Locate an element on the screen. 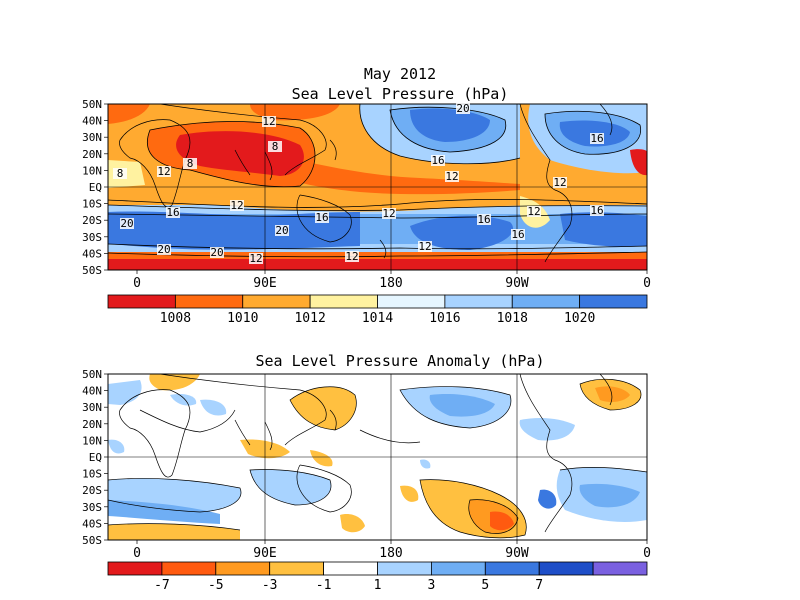 Image resolution: width=800 pixels, height=600 pixels. slp-colorbar-label: 1020 is located at coordinates (579, 318).